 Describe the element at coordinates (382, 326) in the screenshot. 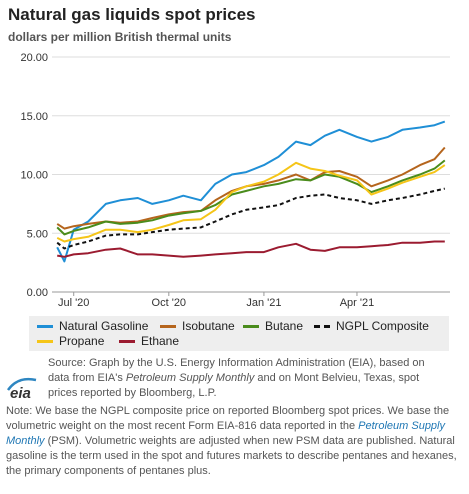

I see `legend-label: NGPL Composite` at that location.